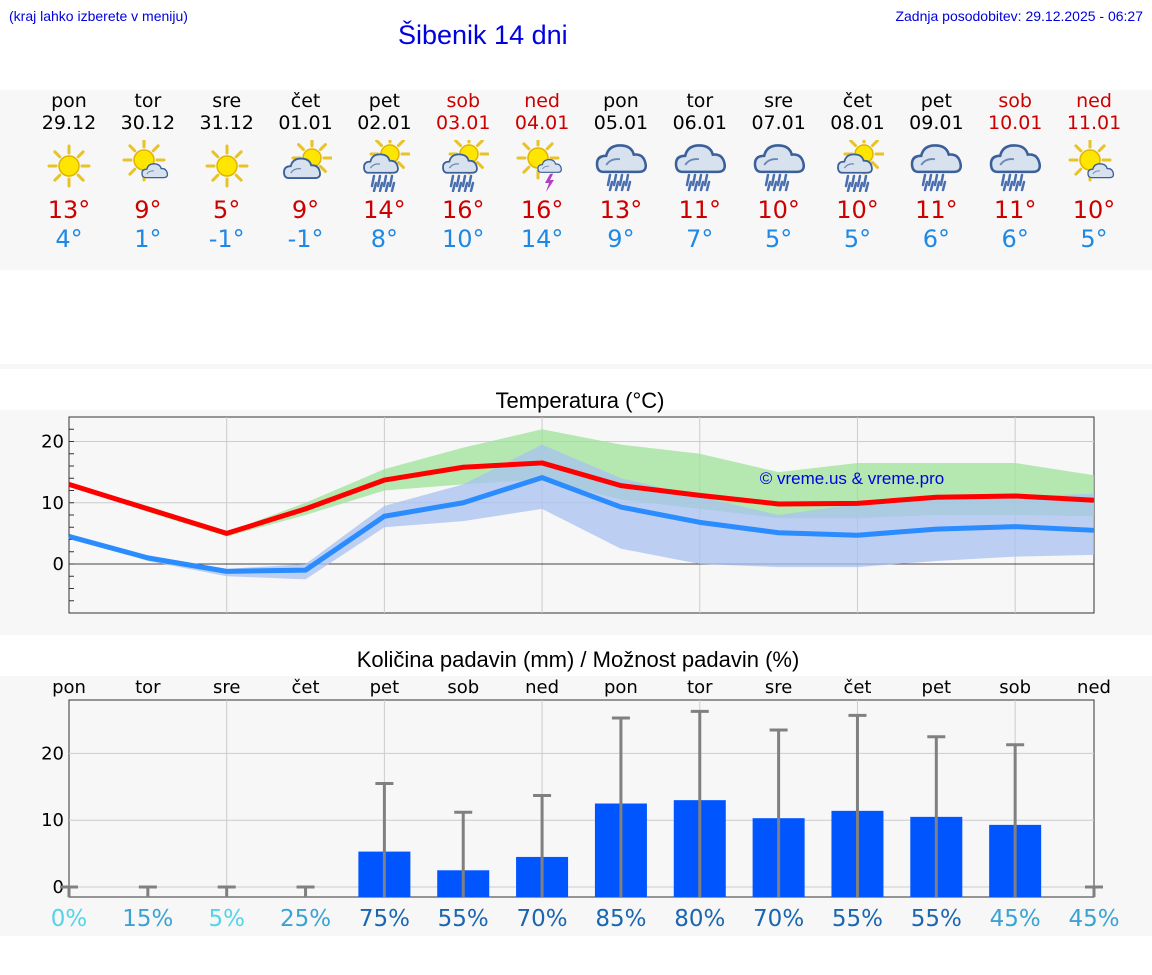 Image resolution: width=1152 pixels, height=975 pixels. I want to click on day-column: sob 10.01 11° 6°, so click(1015, 172).